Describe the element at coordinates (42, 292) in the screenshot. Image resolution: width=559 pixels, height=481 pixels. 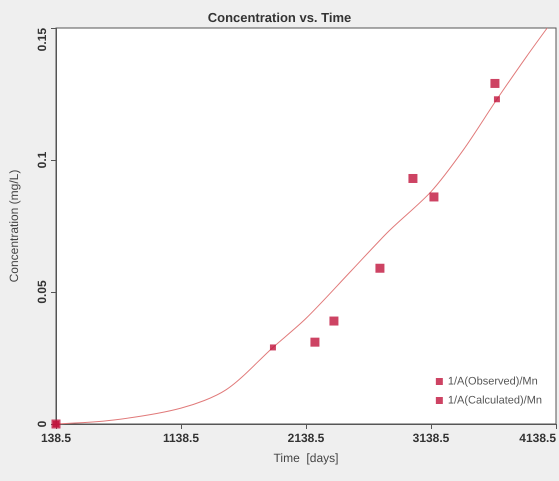
I see `y-tick-label: 0.05` at that location.